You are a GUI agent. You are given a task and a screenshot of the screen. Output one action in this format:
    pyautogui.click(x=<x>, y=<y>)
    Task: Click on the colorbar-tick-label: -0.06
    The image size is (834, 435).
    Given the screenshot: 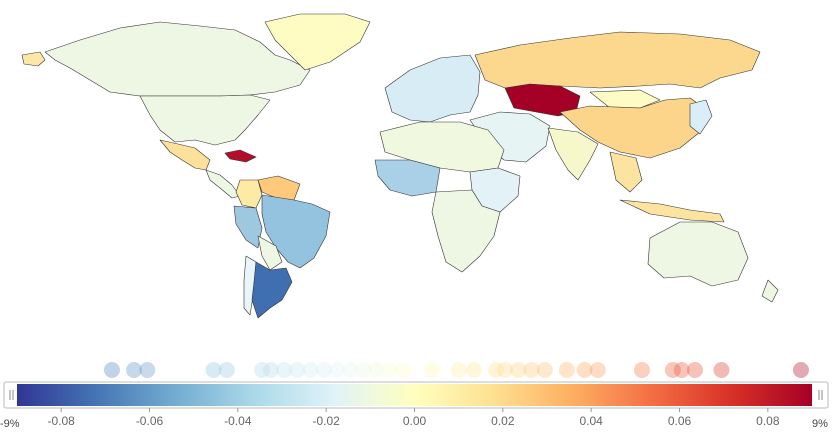 What is the action you would take?
    pyautogui.click(x=150, y=421)
    